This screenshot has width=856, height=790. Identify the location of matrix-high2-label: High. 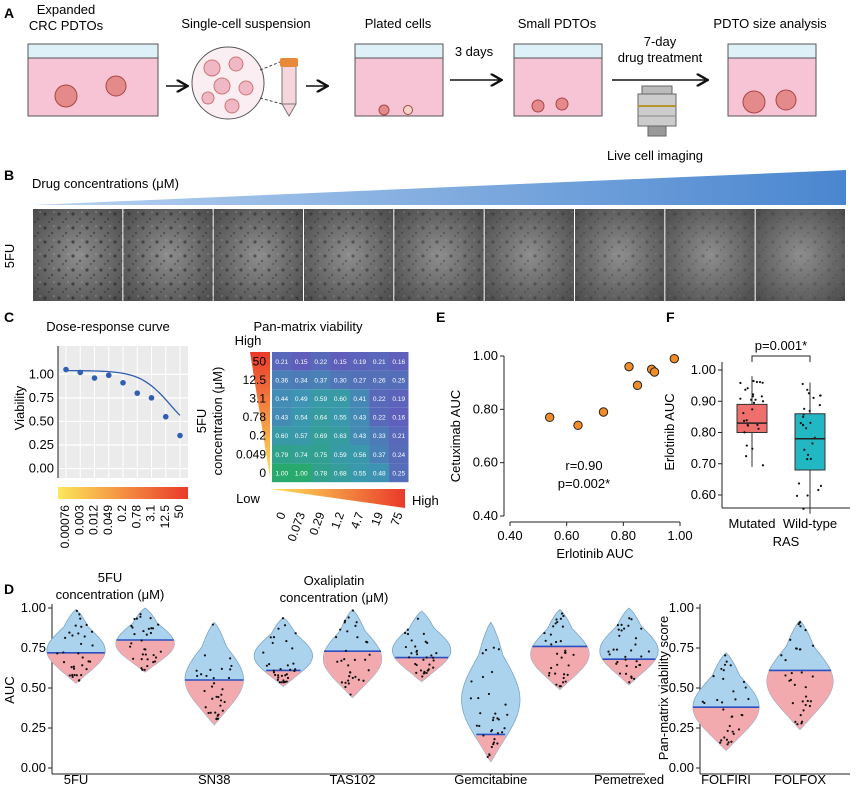
(425, 500).